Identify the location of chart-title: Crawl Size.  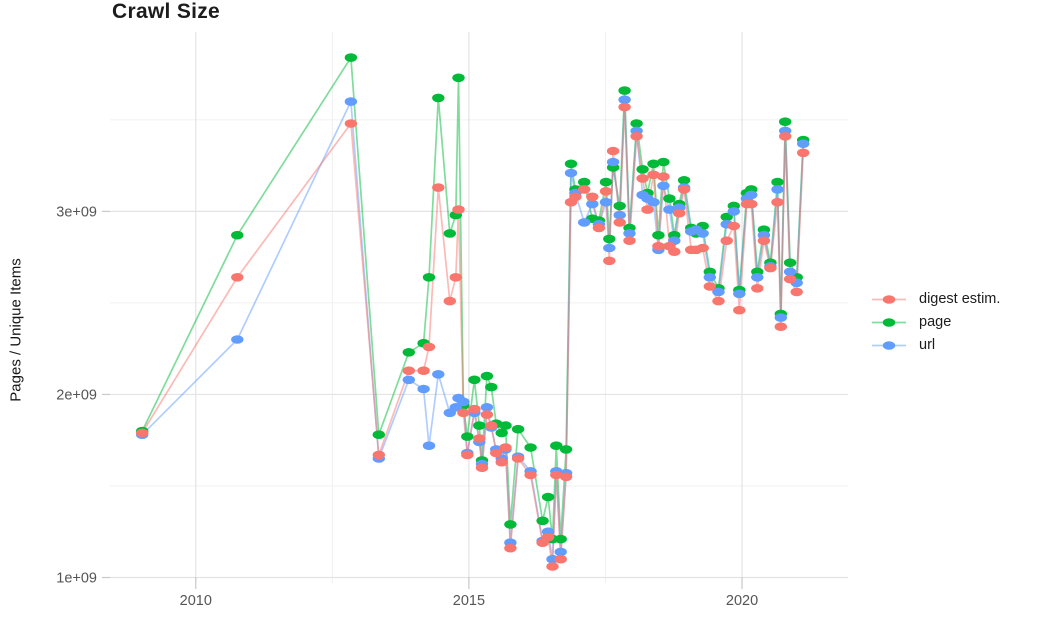
(166, 11).